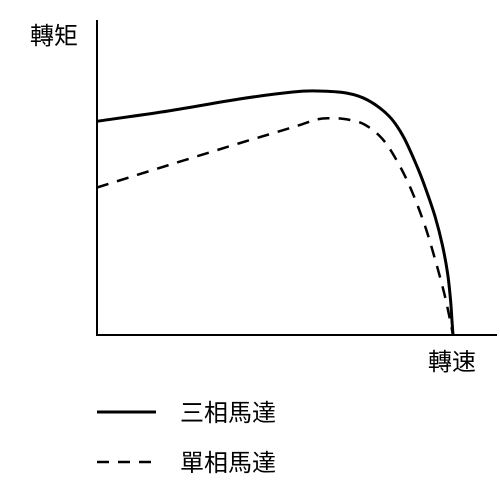  I want to click on legend: 三相馬達 單相馬達, so click(186, 438).